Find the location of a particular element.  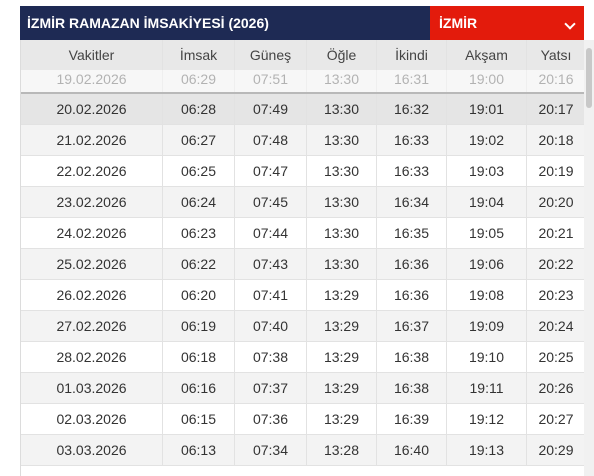

chevron-down-icon is located at coordinates (570, 24).